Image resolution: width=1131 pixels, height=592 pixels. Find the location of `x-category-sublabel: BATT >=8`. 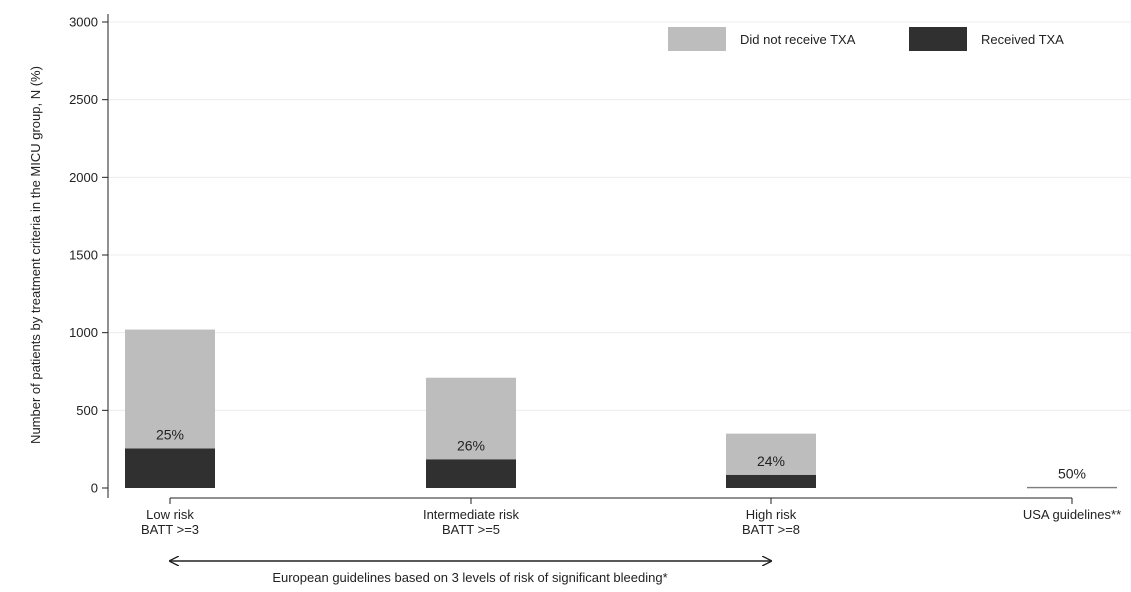

x-category-sublabel: BATT >=8 is located at coordinates (771, 529).